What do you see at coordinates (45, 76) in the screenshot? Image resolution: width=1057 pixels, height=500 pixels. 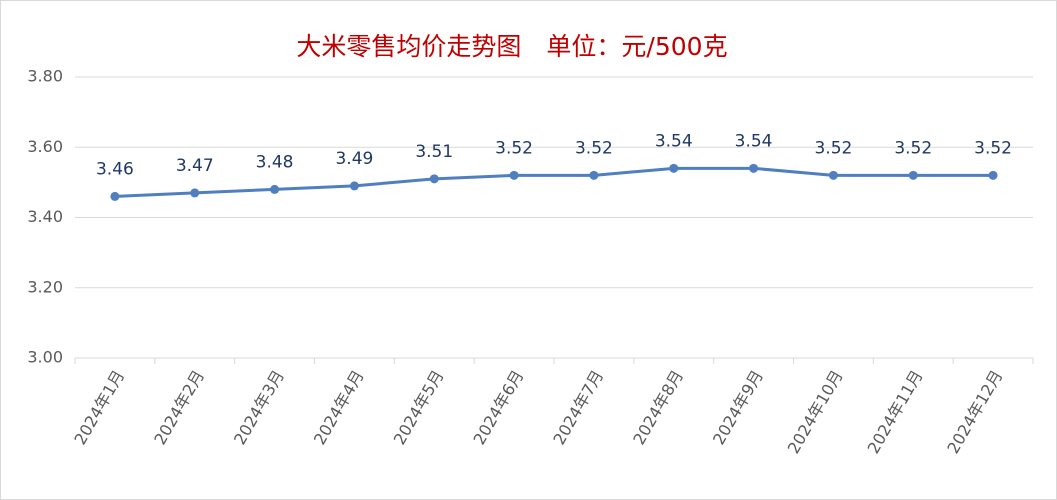 I see `y-tick-label: 3.80` at bounding box center [45, 76].